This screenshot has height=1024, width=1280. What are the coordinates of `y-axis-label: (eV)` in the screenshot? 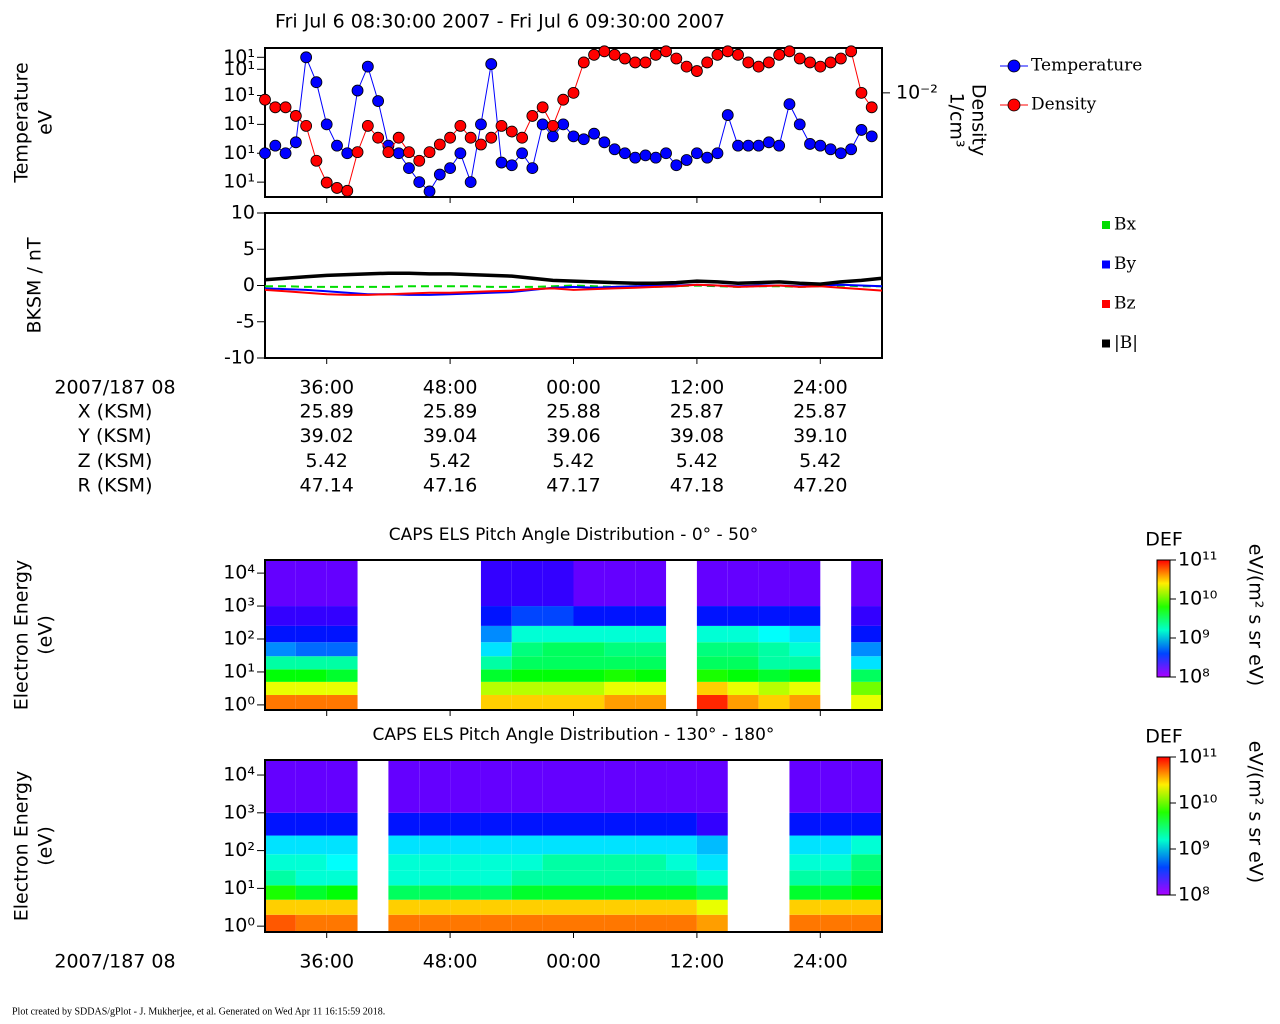 It's located at (46, 635).